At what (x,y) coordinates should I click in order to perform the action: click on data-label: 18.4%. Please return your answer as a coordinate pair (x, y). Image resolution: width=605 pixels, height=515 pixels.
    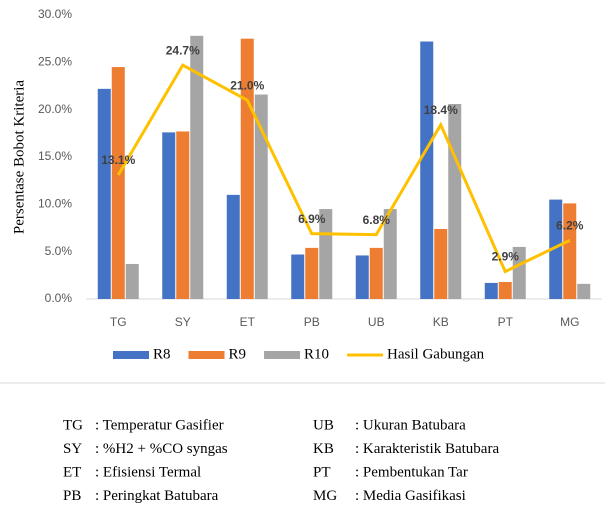
    Looking at the image, I should click on (441, 110).